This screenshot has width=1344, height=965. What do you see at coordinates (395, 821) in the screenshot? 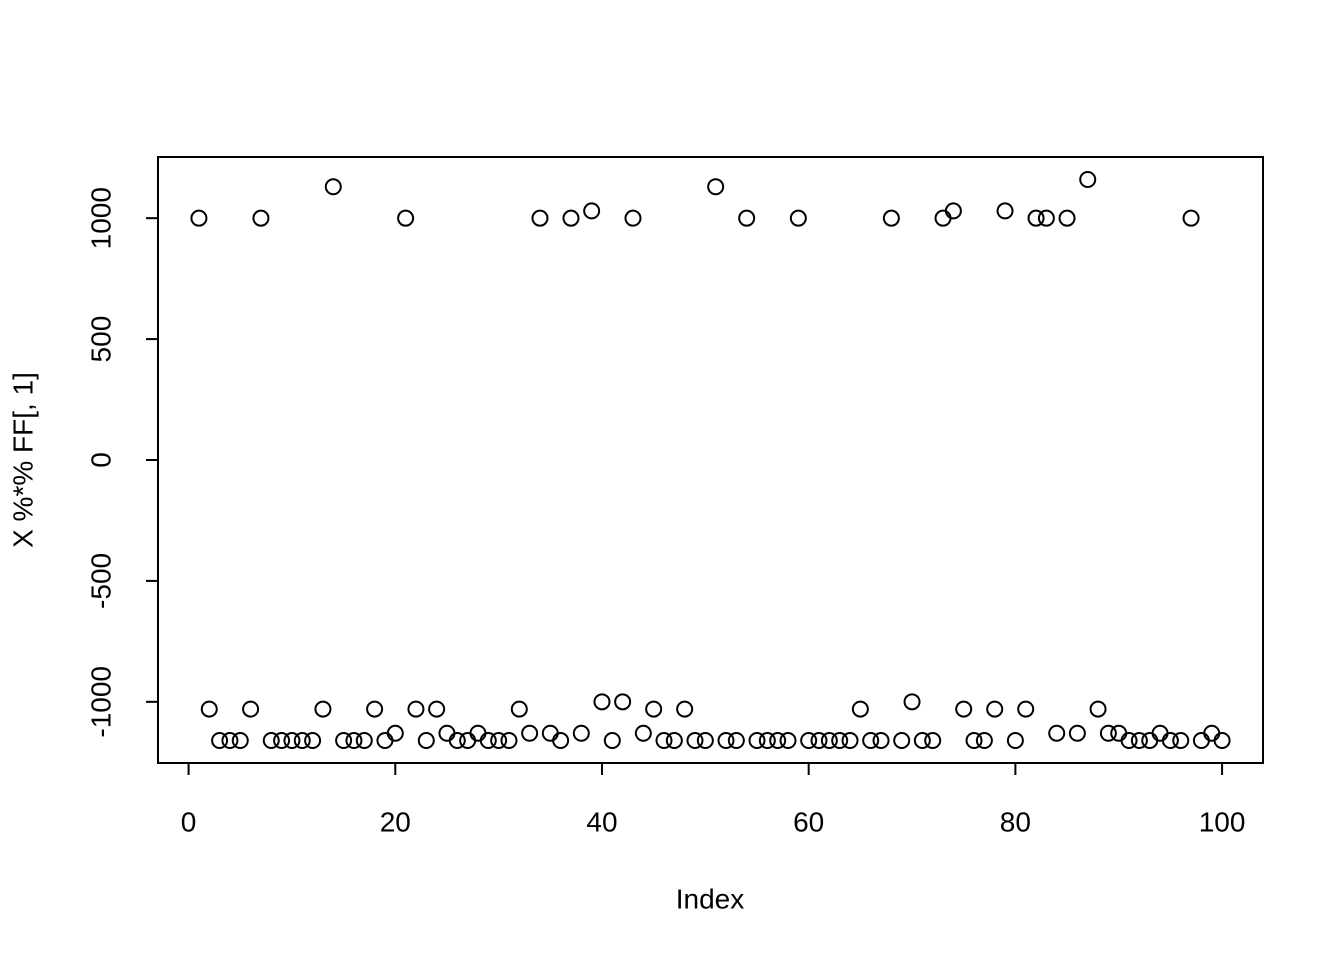
I see `x-tick-label: 20` at bounding box center [395, 821].